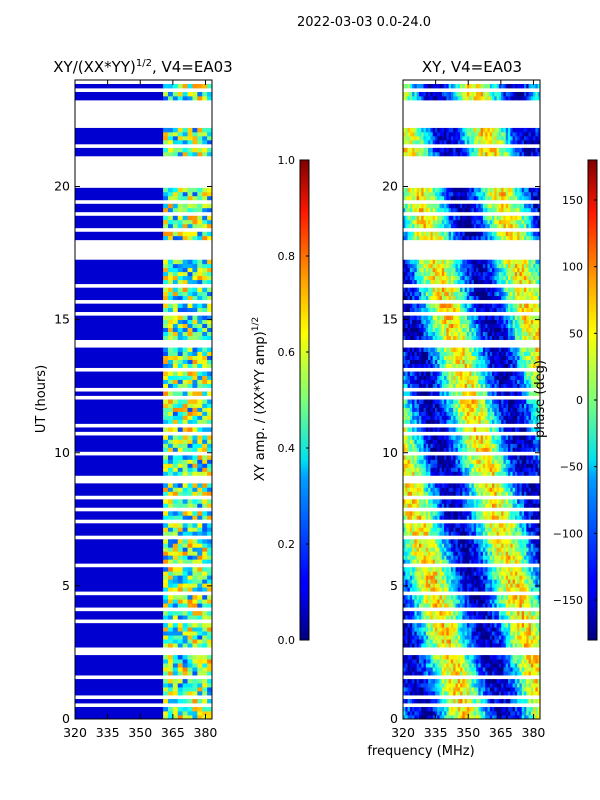 This screenshot has width=600, height=800. I want to click on colorbar-tick-label: 0.6, so click(287, 352).